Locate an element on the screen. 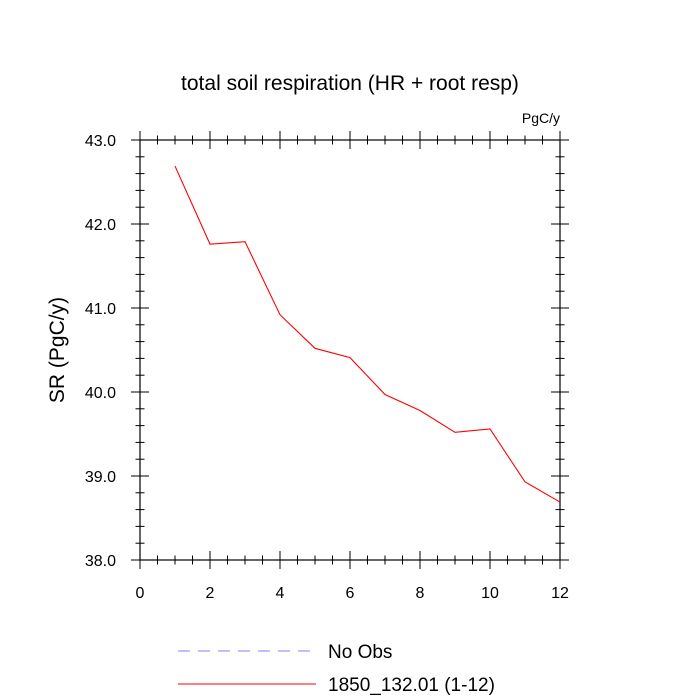  chart-title: total soil respiration (HR + root resp) is located at coordinates (350, 83).